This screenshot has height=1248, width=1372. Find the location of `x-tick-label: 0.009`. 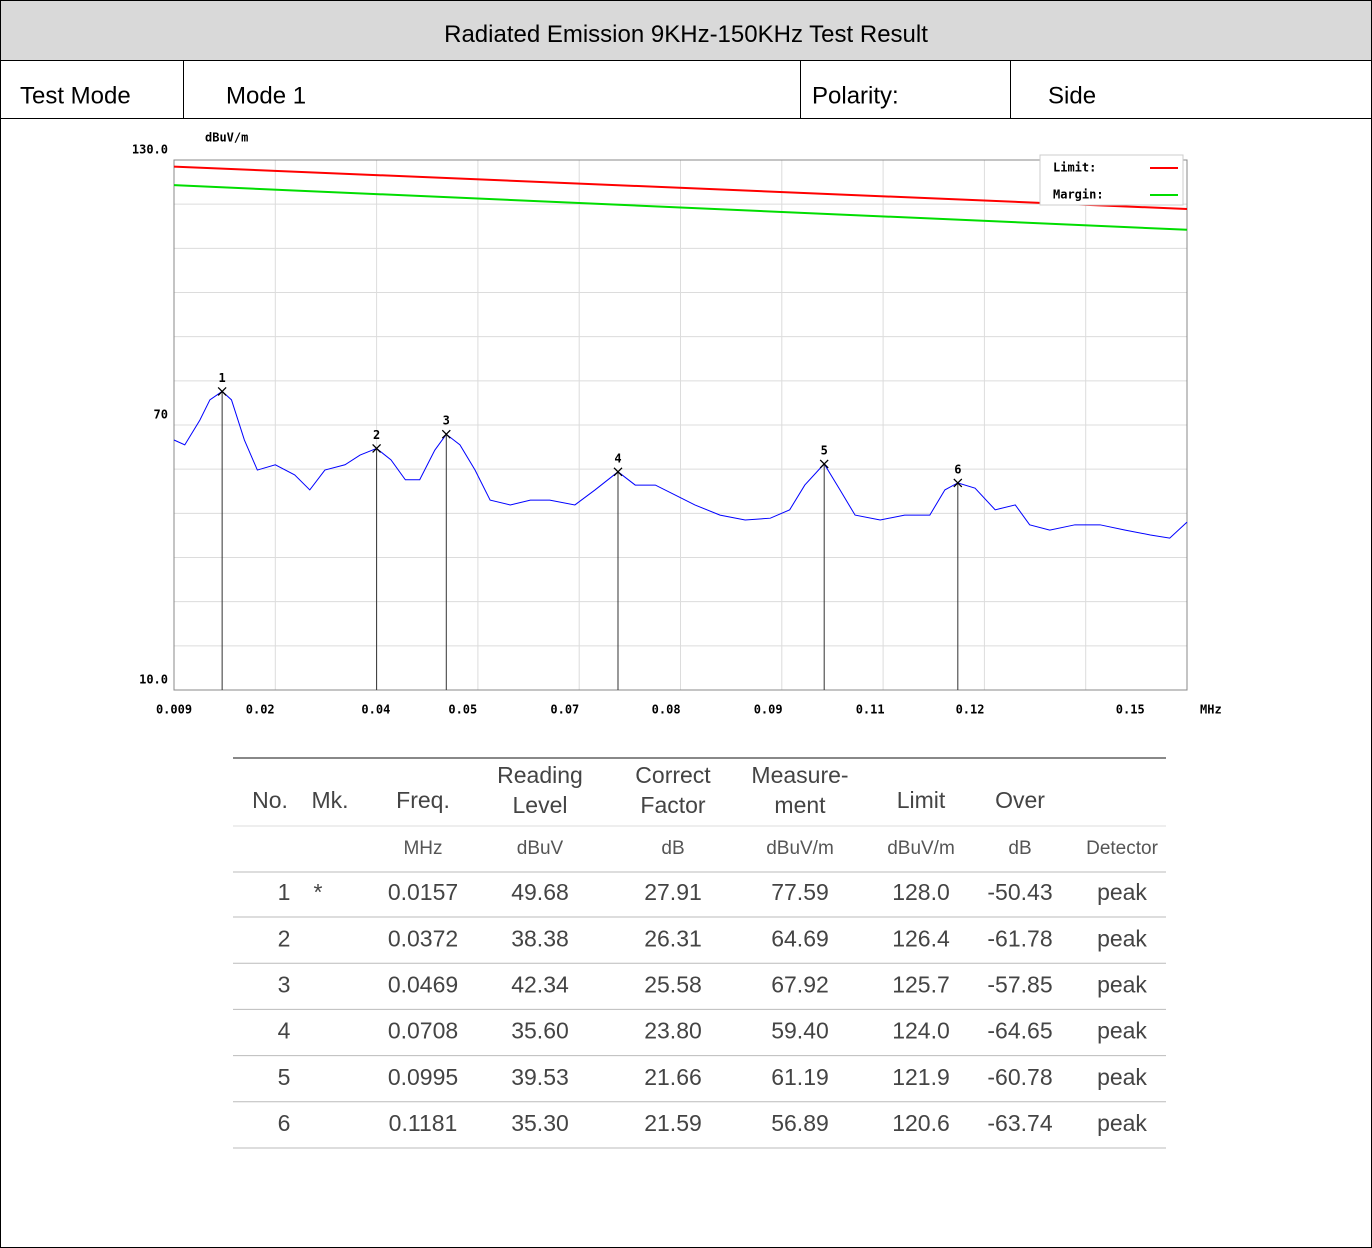

x-tick-label: 0.009 is located at coordinates (174, 710).